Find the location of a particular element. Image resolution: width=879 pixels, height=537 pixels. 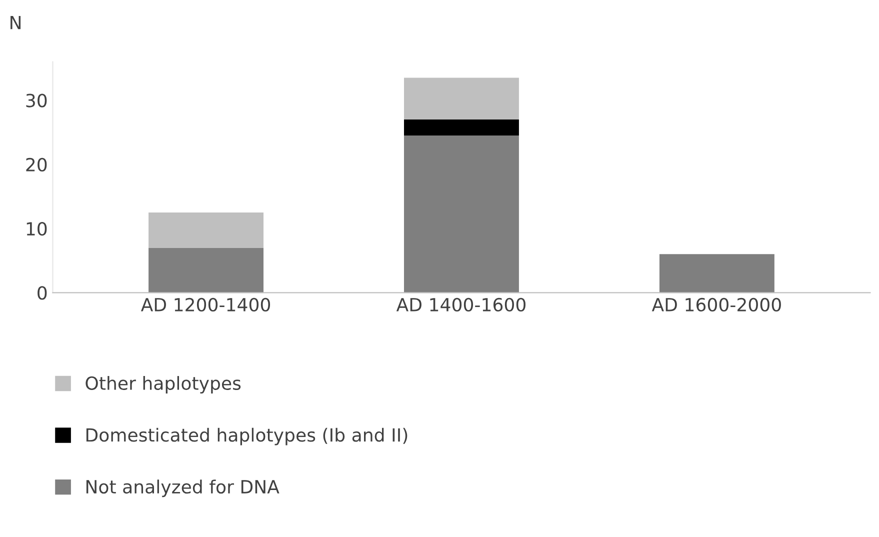

legend-label: Domesticated haplotypes (Ib and II) is located at coordinates (247, 437).